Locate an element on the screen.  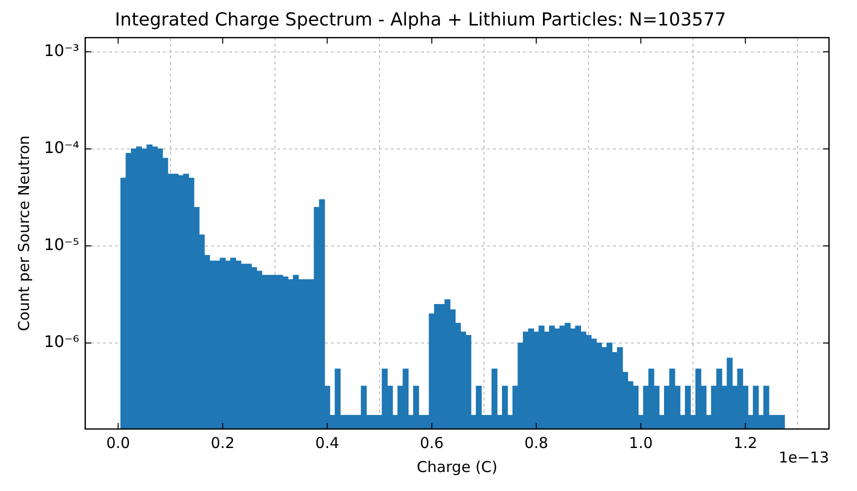
y-tick-label: 10⁻⁵ is located at coordinates (62, 244).